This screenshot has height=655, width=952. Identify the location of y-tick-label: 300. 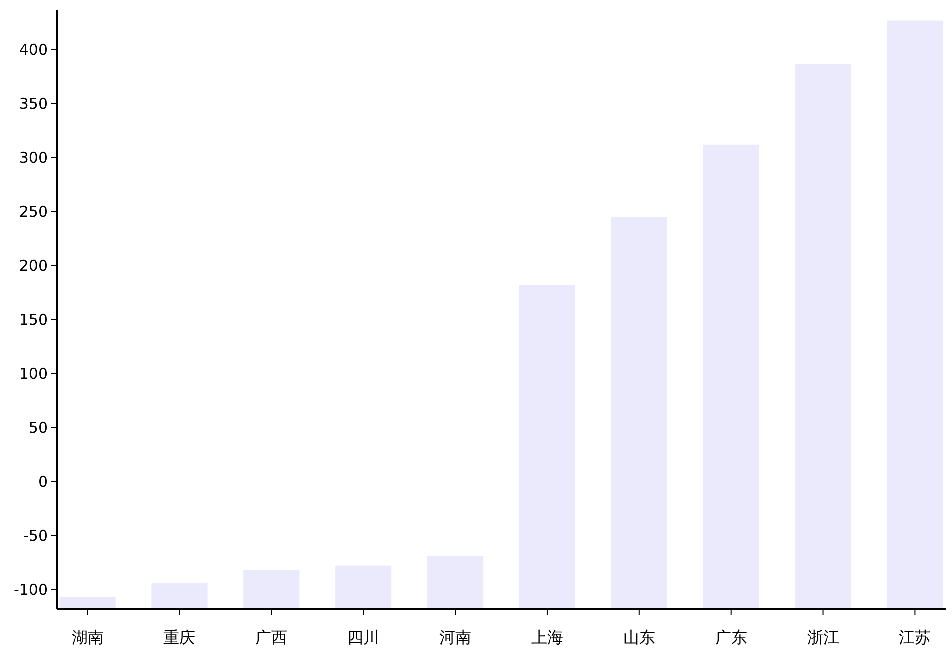
(33, 158).